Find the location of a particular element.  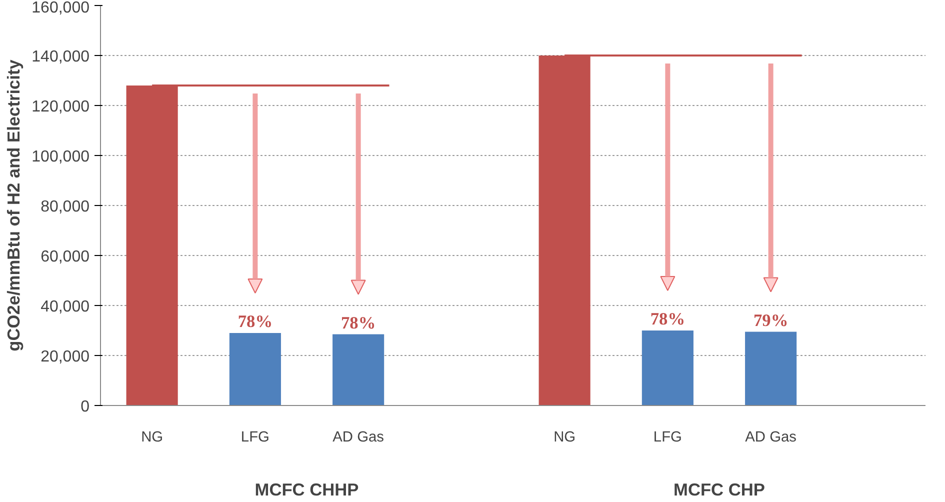

y-tick-label: 40,000 is located at coordinates (65, 307).